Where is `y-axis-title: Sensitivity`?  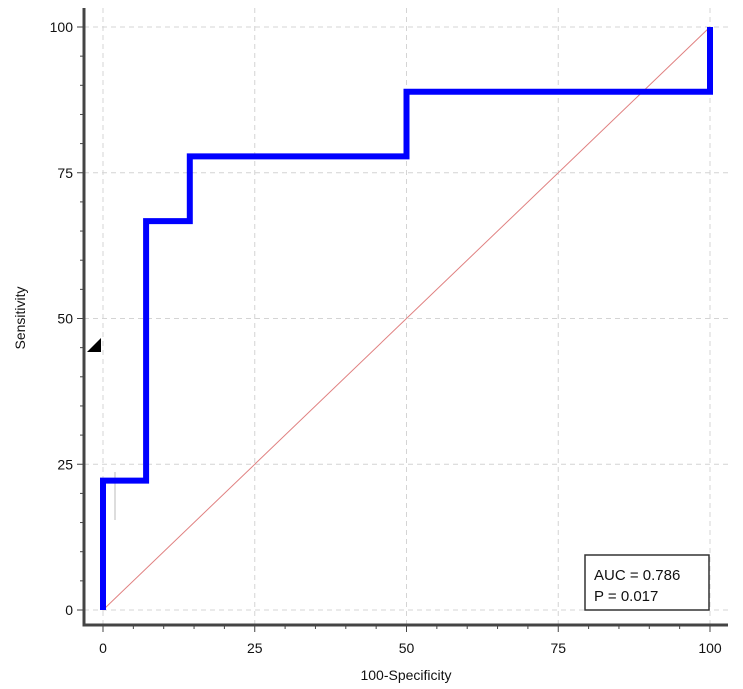
y-axis-title: Sensitivity is located at coordinates (20, 317).